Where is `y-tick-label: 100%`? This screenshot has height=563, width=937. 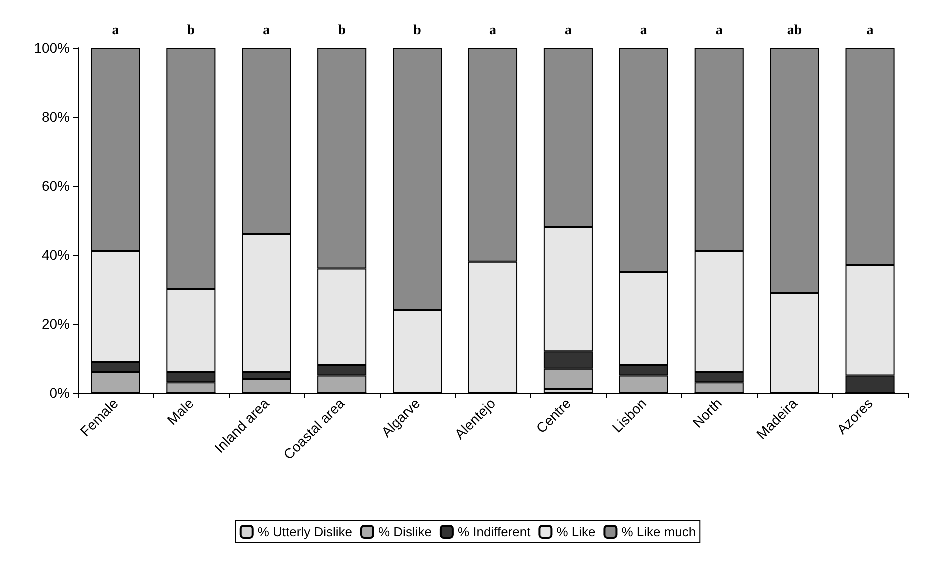
y-tick-label: 100% is located at coordinates (52, 48).